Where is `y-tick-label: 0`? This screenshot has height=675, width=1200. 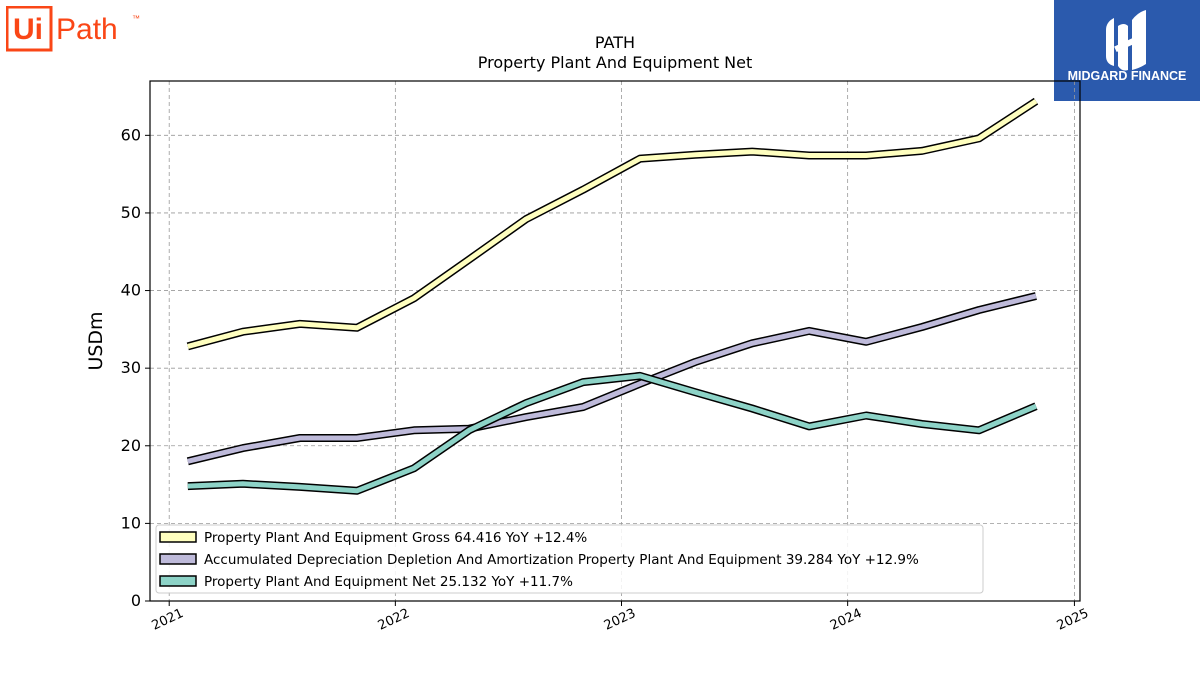 y-tick-label: 0 is located at coordinates (136, 600).